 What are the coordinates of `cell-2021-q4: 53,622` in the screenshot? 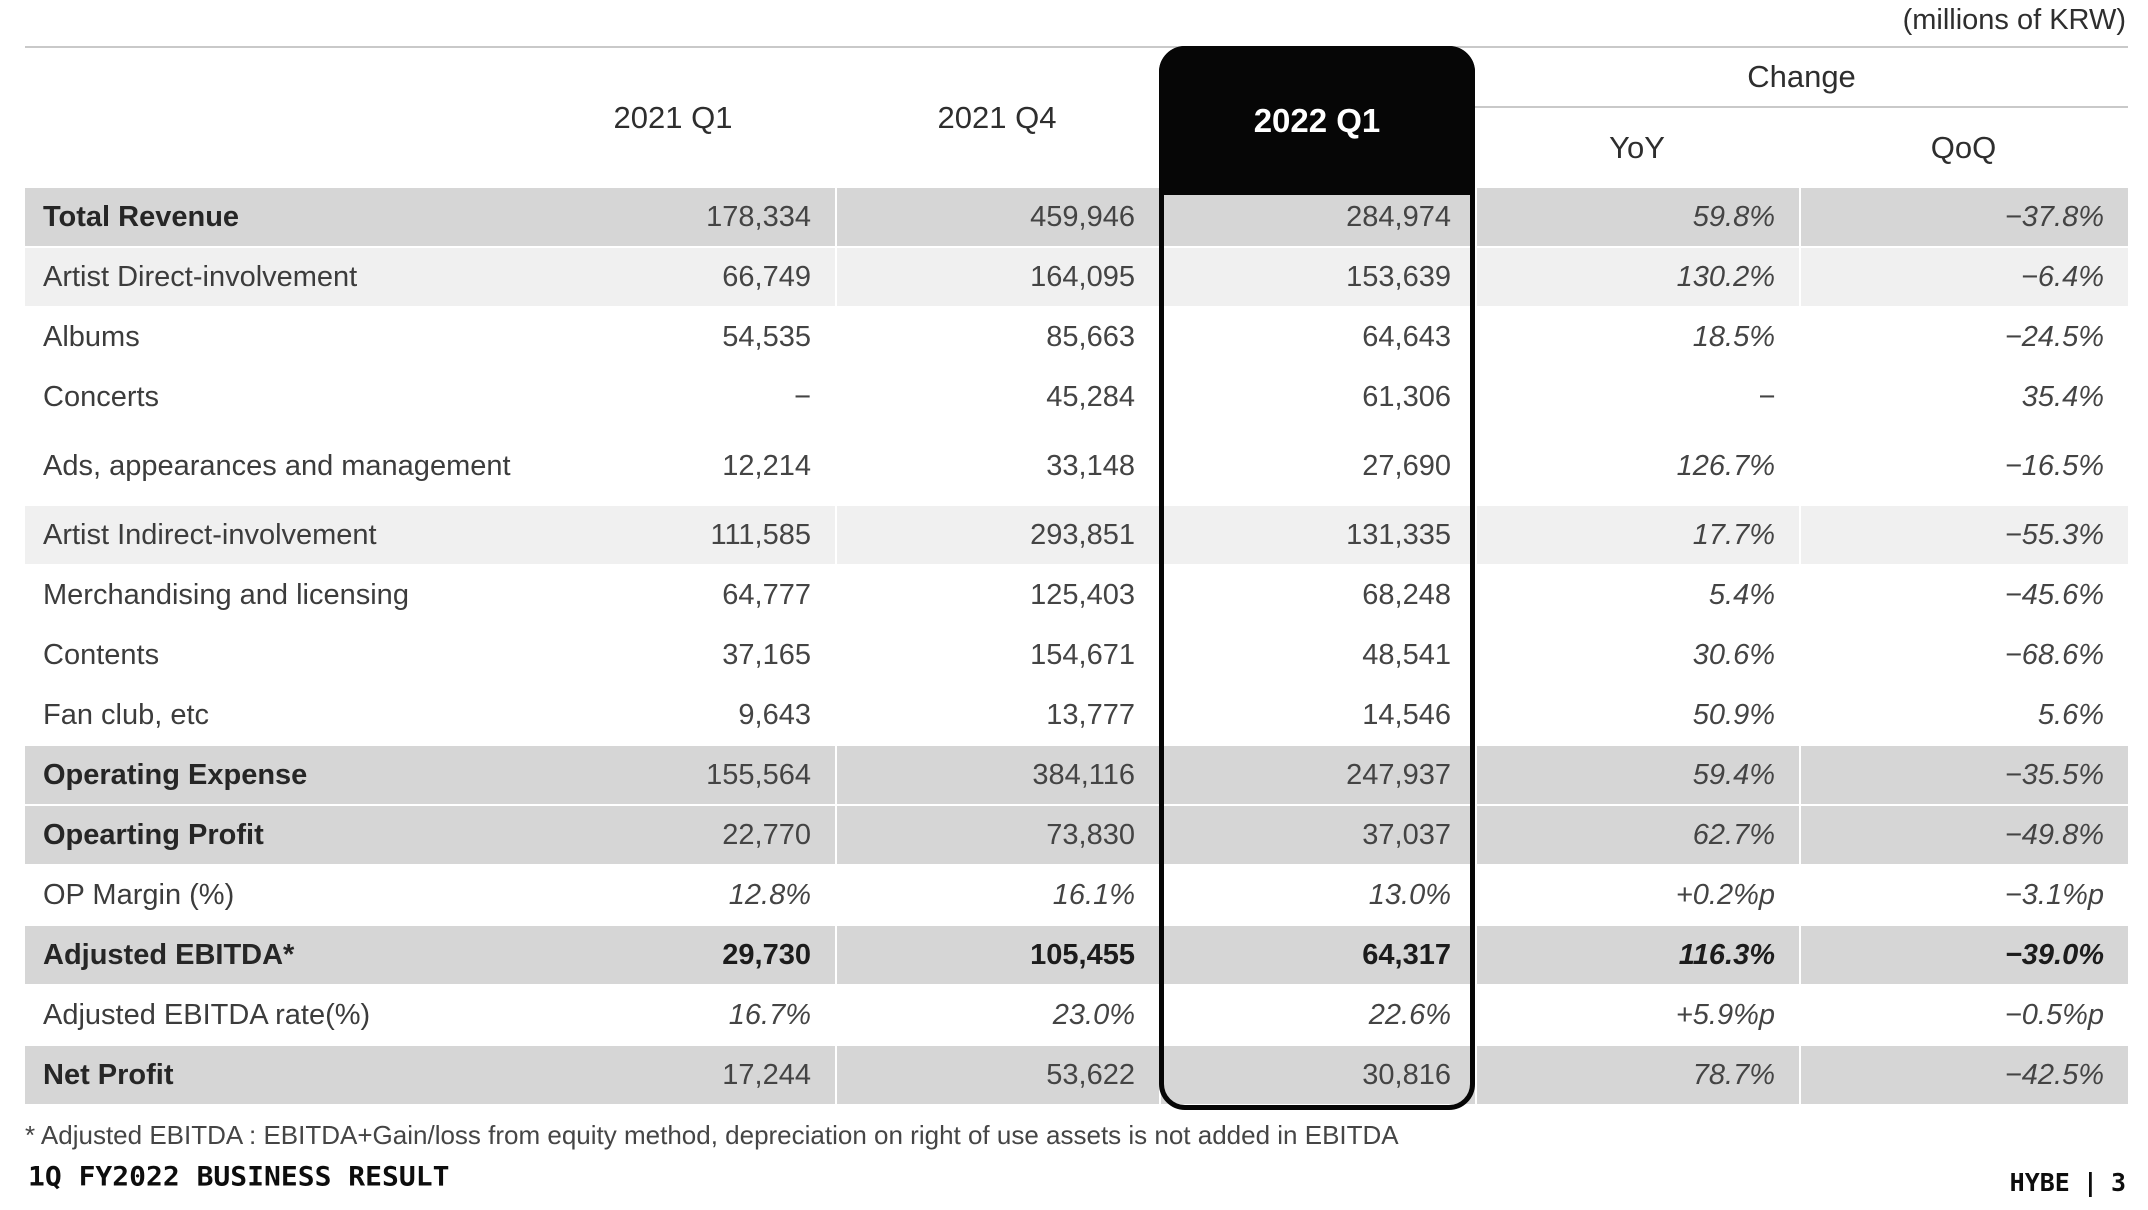 It's located at (997, 1075).